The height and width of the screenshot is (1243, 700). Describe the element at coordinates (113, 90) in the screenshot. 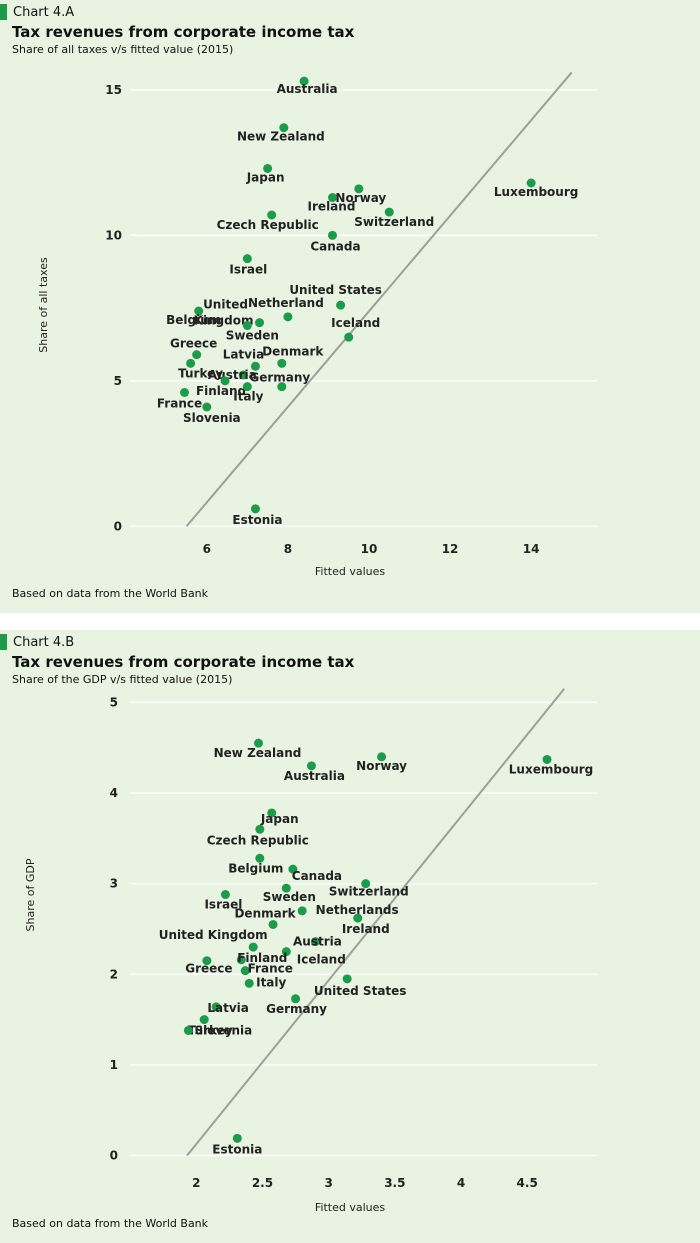

I see `y-tick-label: 15` at that location.